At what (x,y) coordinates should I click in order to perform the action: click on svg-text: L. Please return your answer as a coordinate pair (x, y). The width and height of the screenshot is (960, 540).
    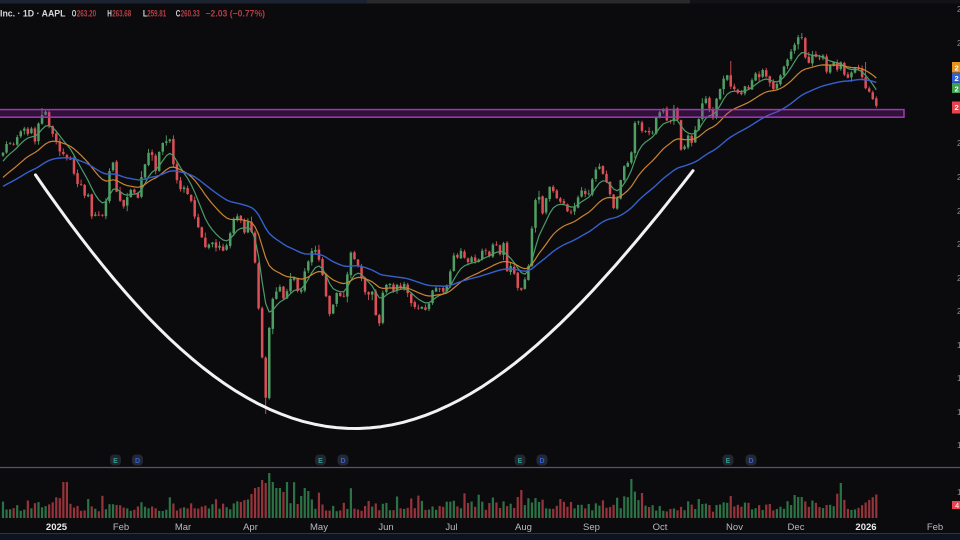
    Looking at the image, I should click on (145, 13).